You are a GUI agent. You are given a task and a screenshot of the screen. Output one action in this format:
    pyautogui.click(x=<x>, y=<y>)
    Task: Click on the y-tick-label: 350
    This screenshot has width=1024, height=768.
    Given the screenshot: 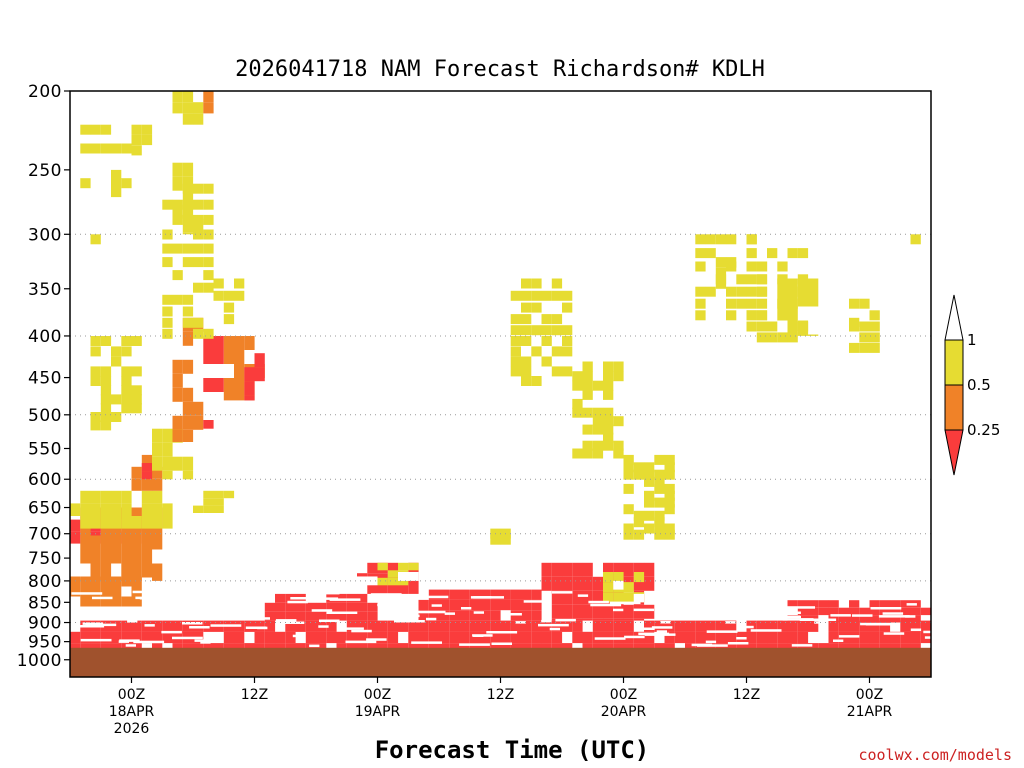 What is the action you would take?
    pyautogui.click(x=45, y=290)
    